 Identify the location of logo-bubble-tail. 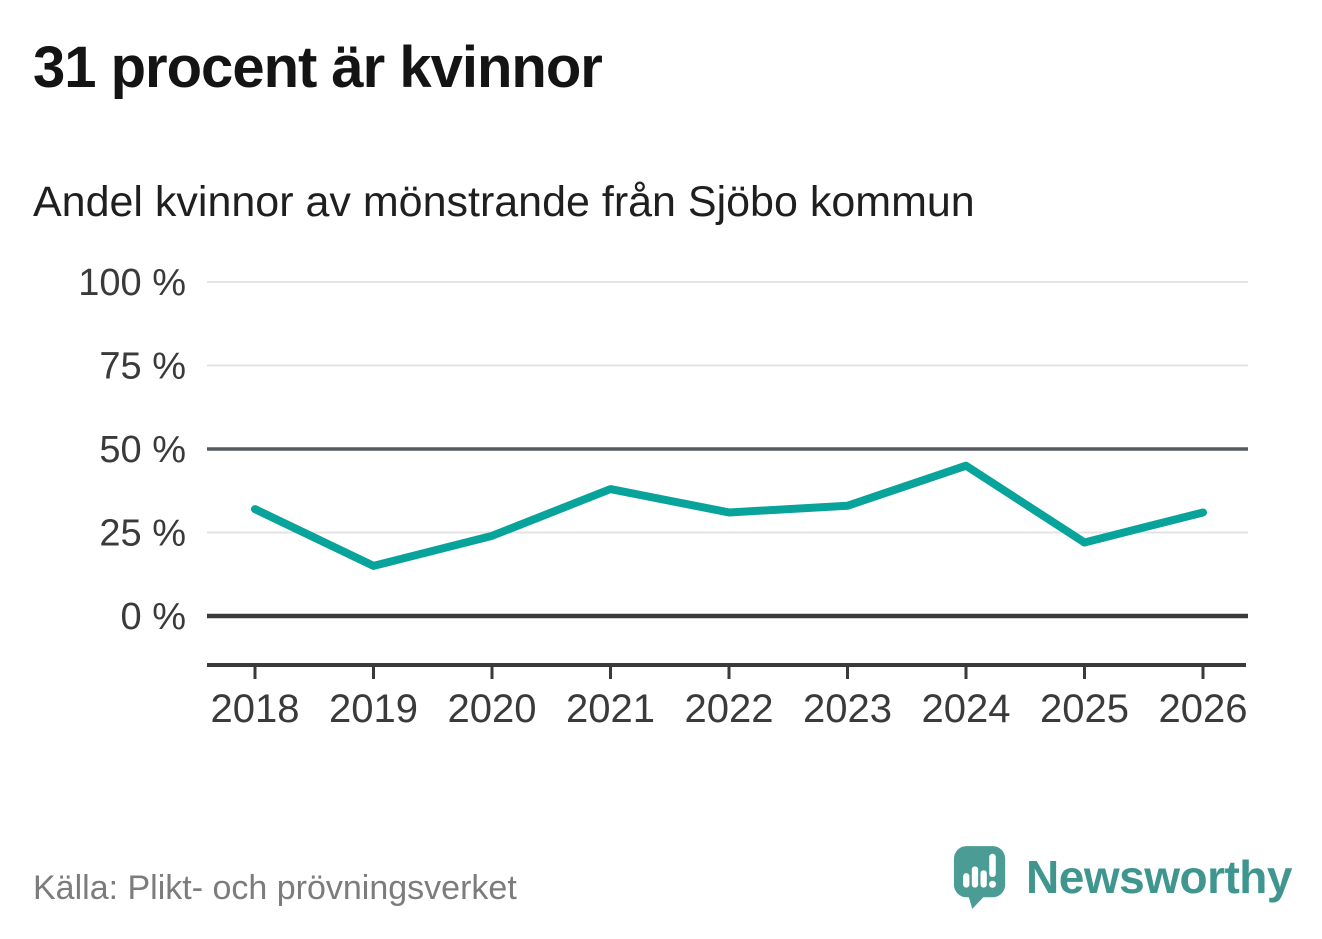
(977, 900).